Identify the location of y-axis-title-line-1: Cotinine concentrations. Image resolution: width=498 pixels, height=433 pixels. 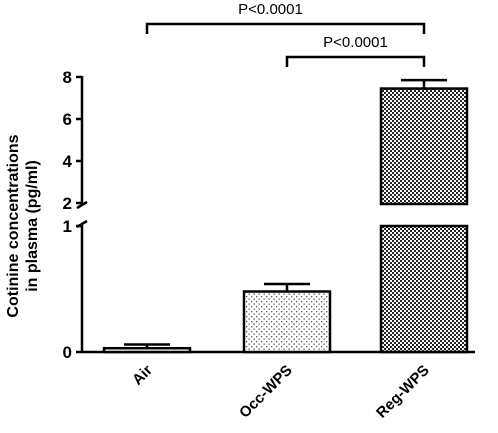
(13, 225).